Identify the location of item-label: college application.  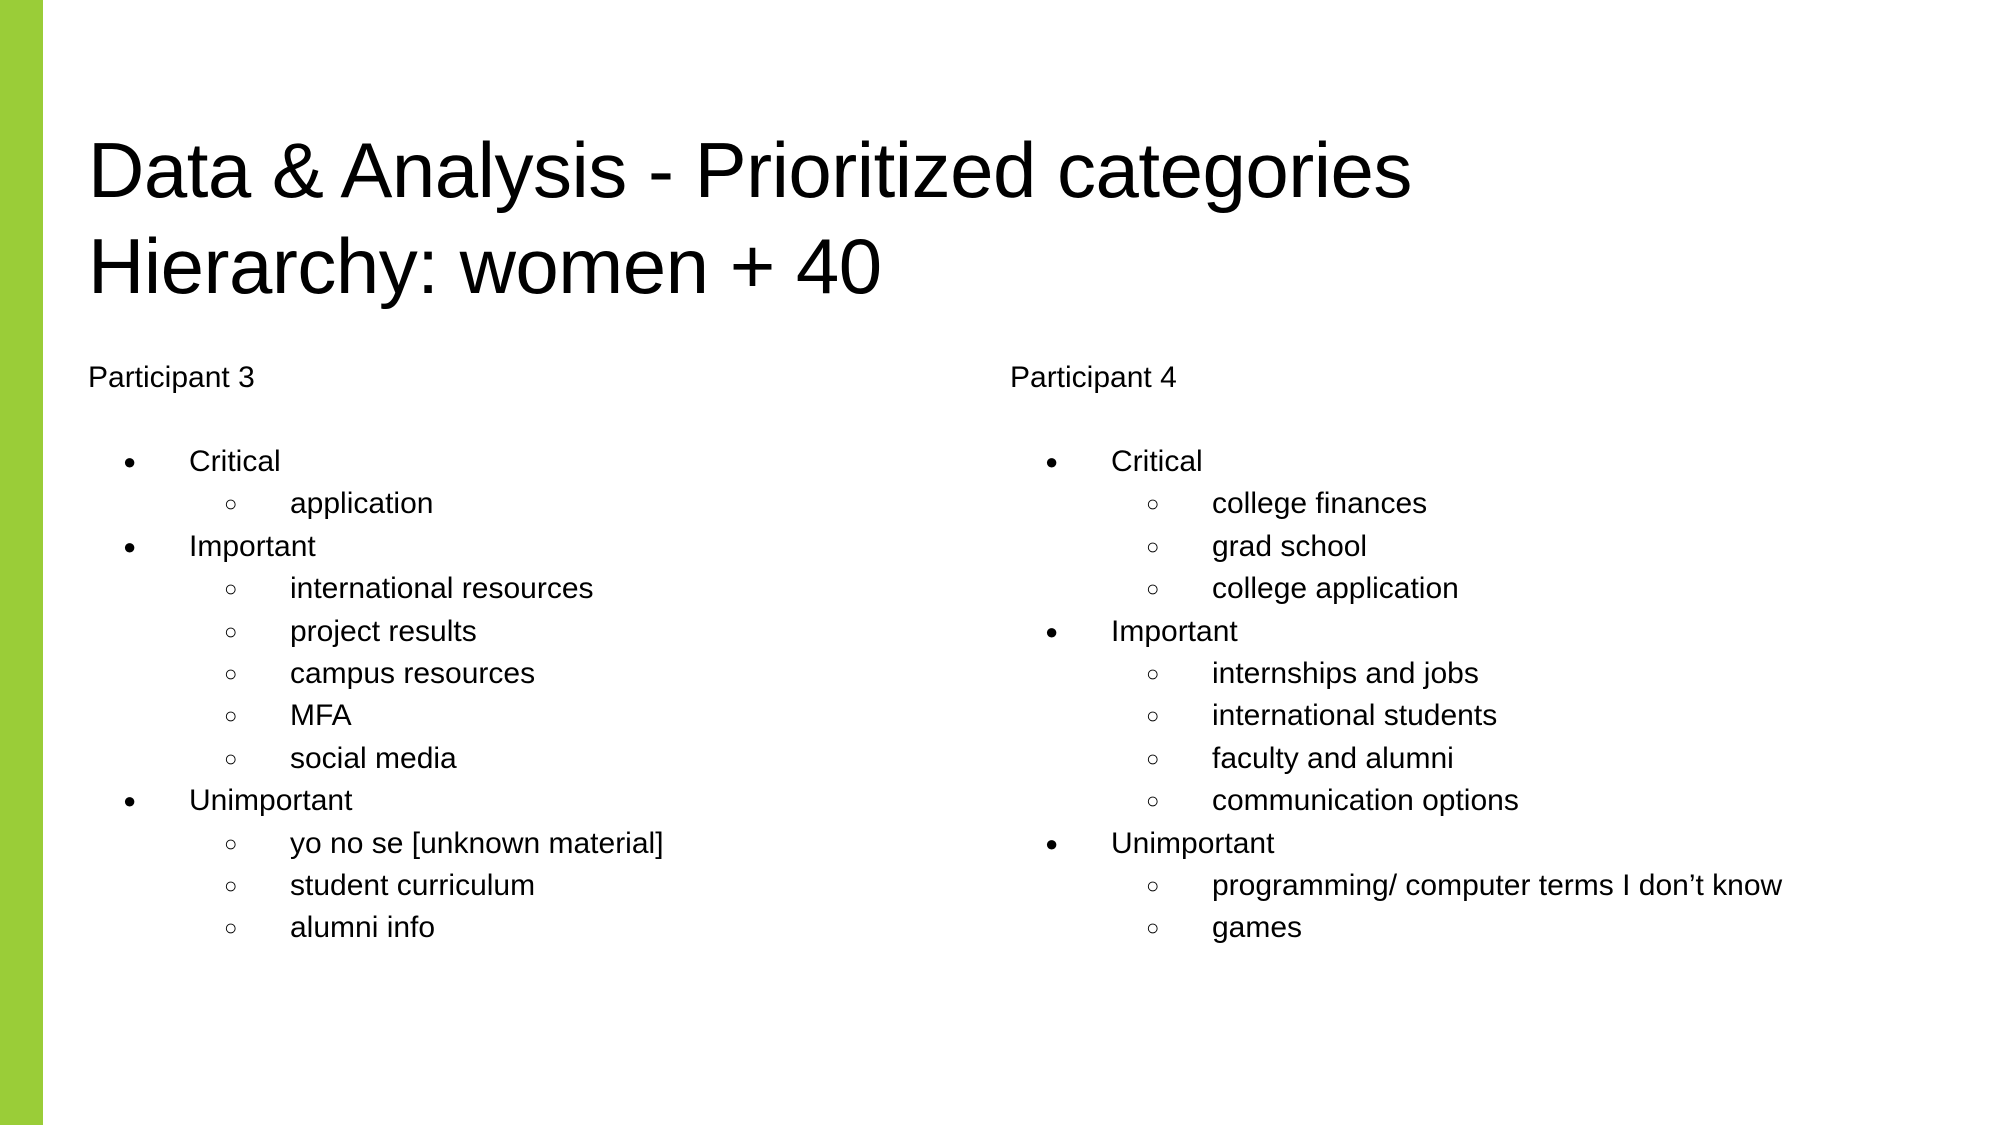
(1335, 589).